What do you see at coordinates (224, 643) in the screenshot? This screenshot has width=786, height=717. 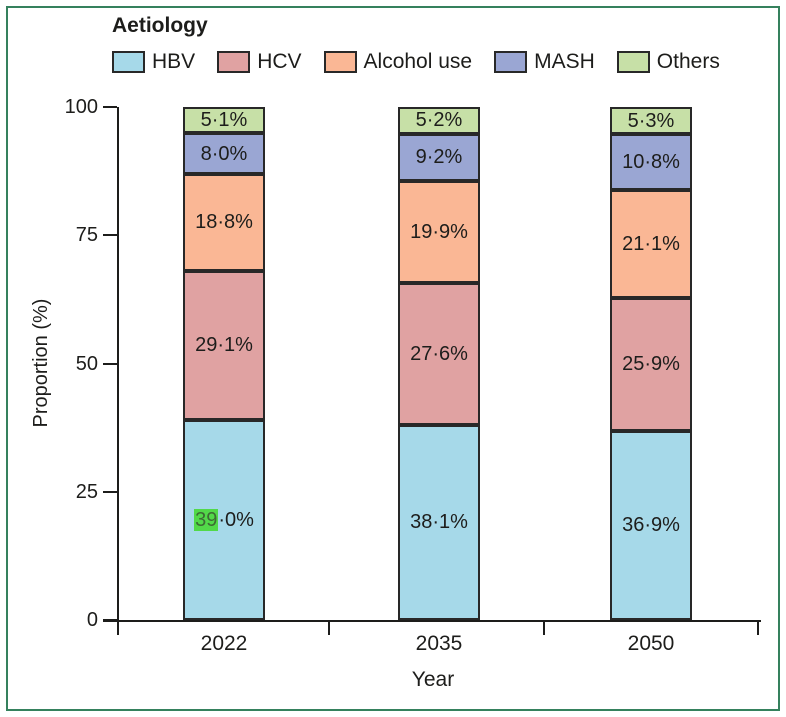 I see `x-category-label-2022: 2022` at bounding box center [224, 643].